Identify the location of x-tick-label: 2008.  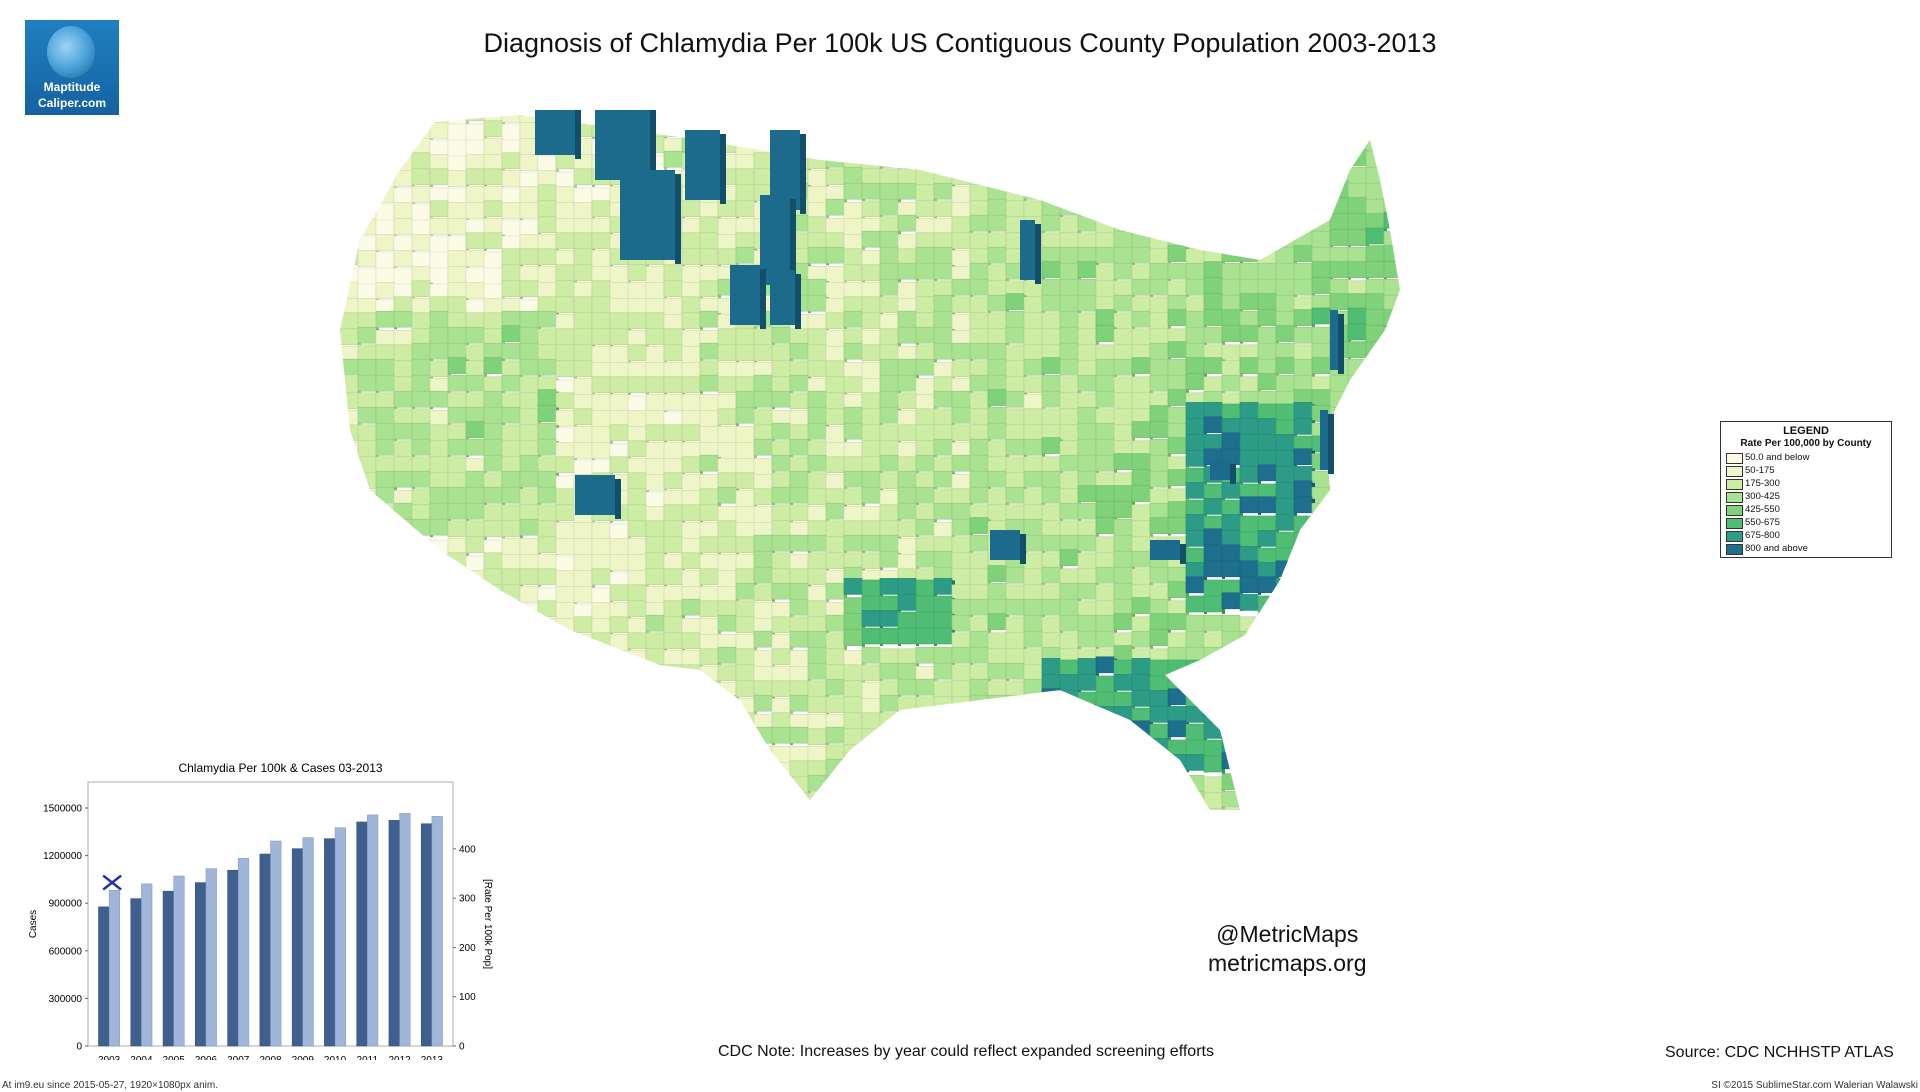
(270, 1057).